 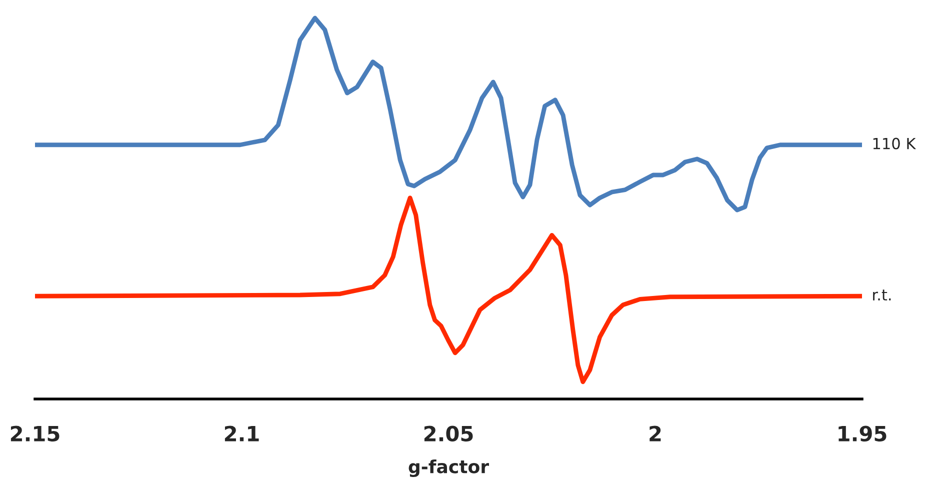 What do you see at coordinates (862, 434) in the screenshot?
I see `x-tick-label: 1.95` at bounding box center [862, 434].